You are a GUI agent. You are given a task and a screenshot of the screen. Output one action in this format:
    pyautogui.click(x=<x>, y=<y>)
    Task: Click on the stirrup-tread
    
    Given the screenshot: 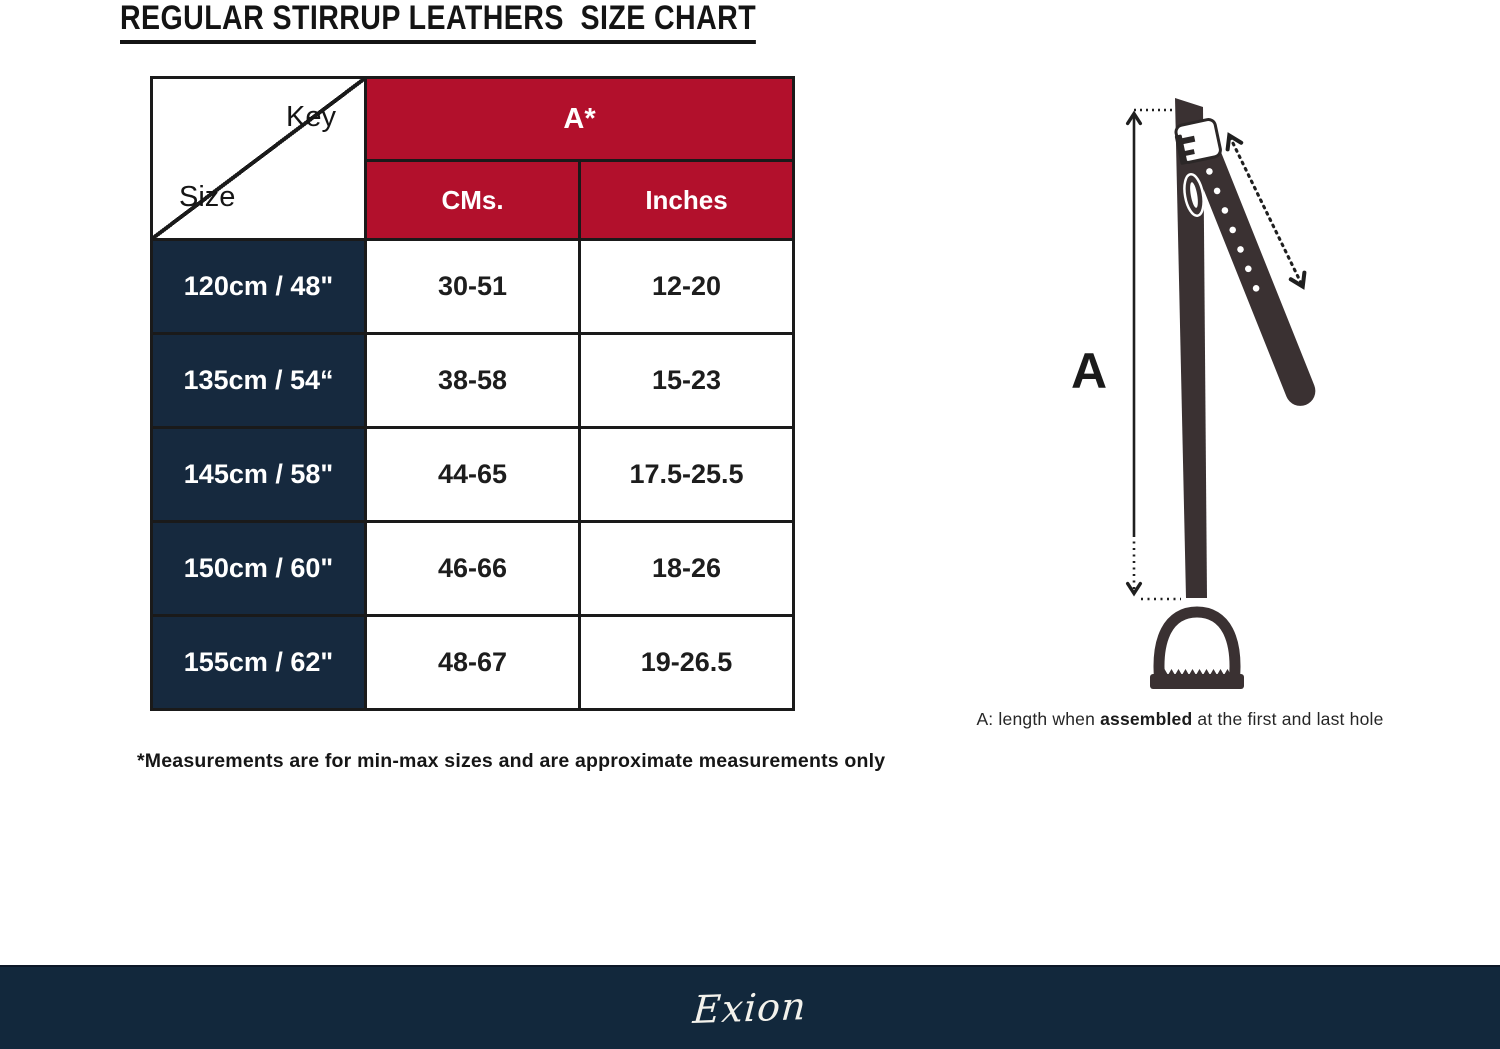 What is the action you would take?
    pyautogui.click(x=1197, y=681)
    